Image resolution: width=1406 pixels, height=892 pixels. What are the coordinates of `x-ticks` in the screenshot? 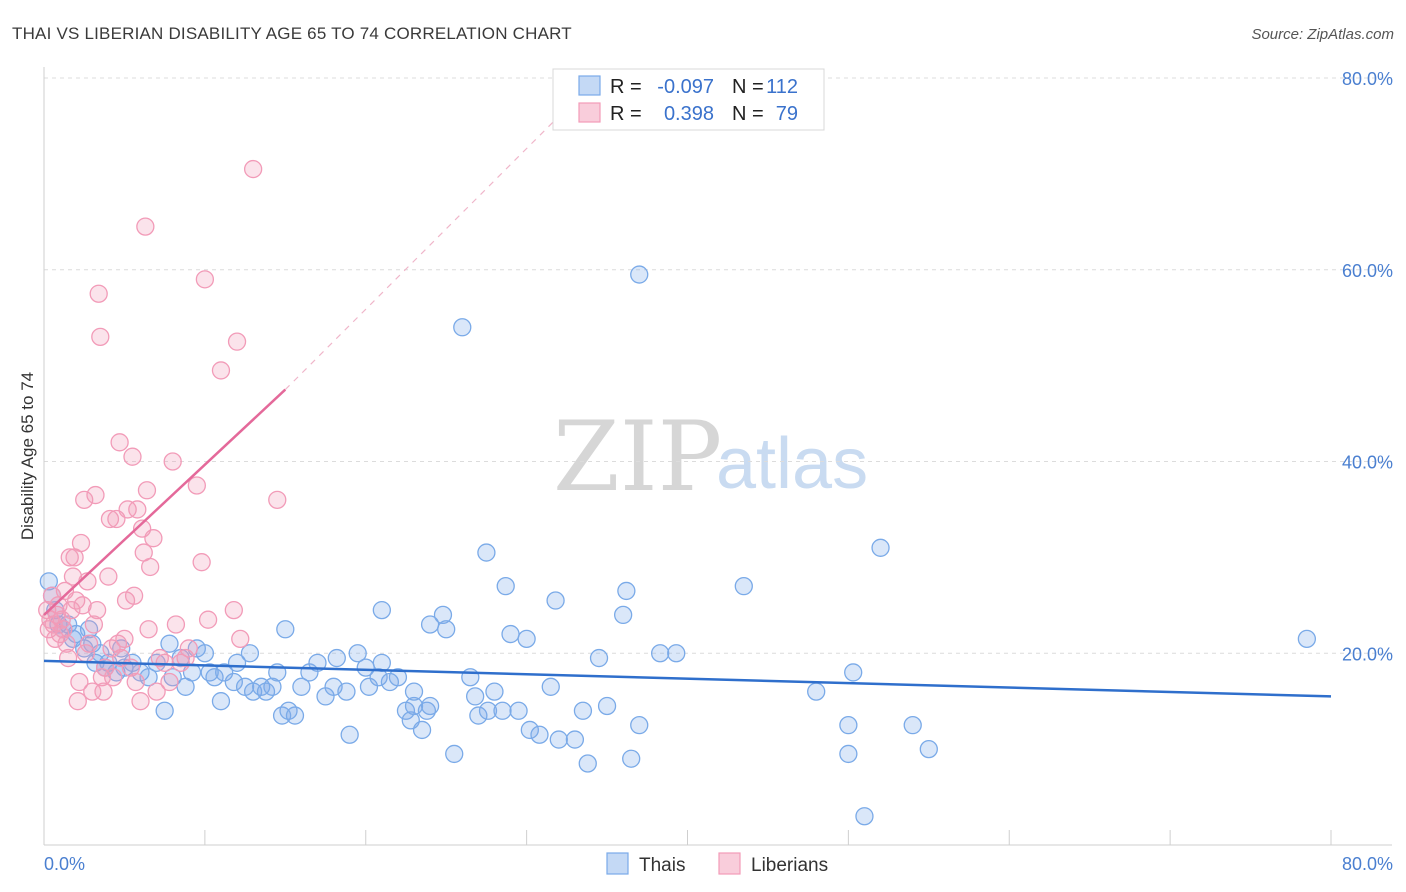 It's located at (768, 837).